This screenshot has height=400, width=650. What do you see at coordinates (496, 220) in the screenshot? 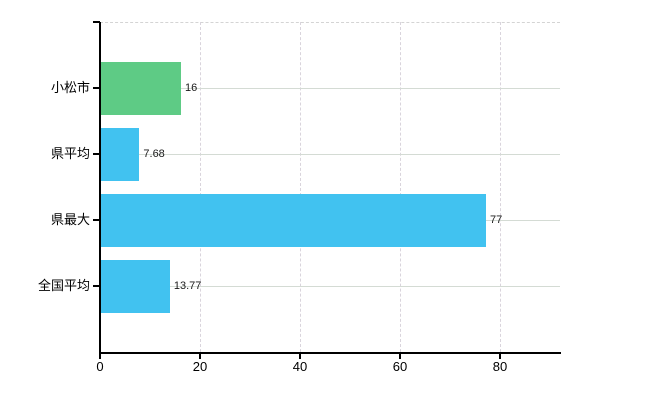
I see `bar-value-label: 77` at bounding box center [496, 220].